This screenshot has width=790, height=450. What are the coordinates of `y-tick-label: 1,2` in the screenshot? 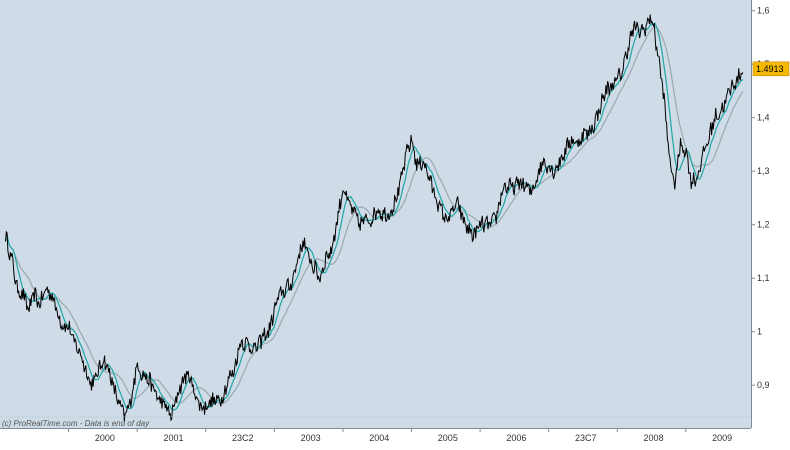 It's located at (763, 225).